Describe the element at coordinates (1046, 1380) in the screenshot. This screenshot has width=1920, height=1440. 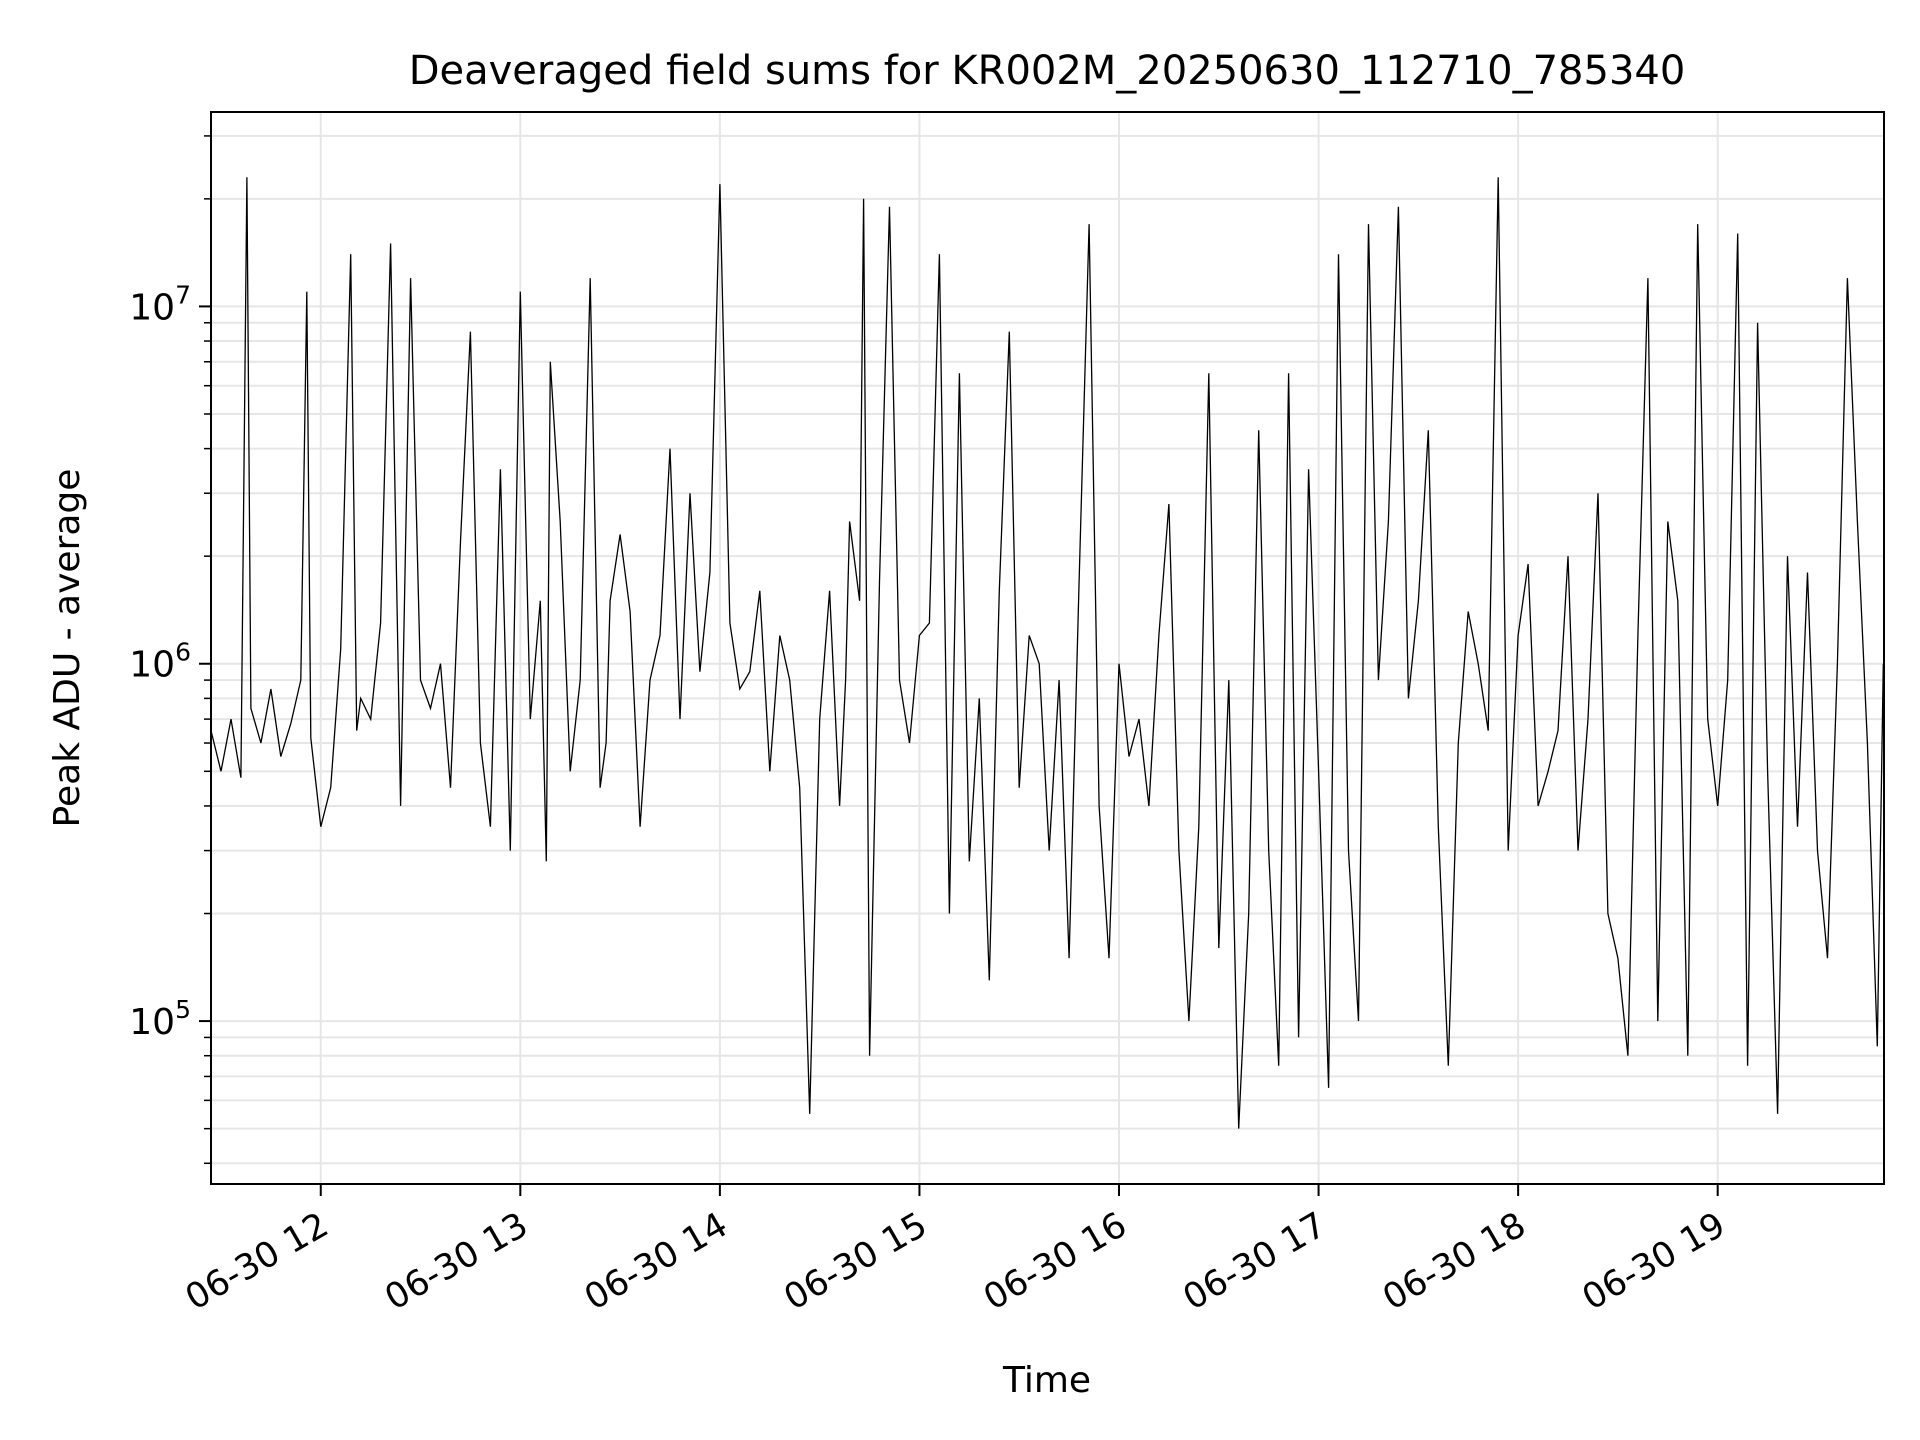
I see `x-axis-label: Time` at that location.